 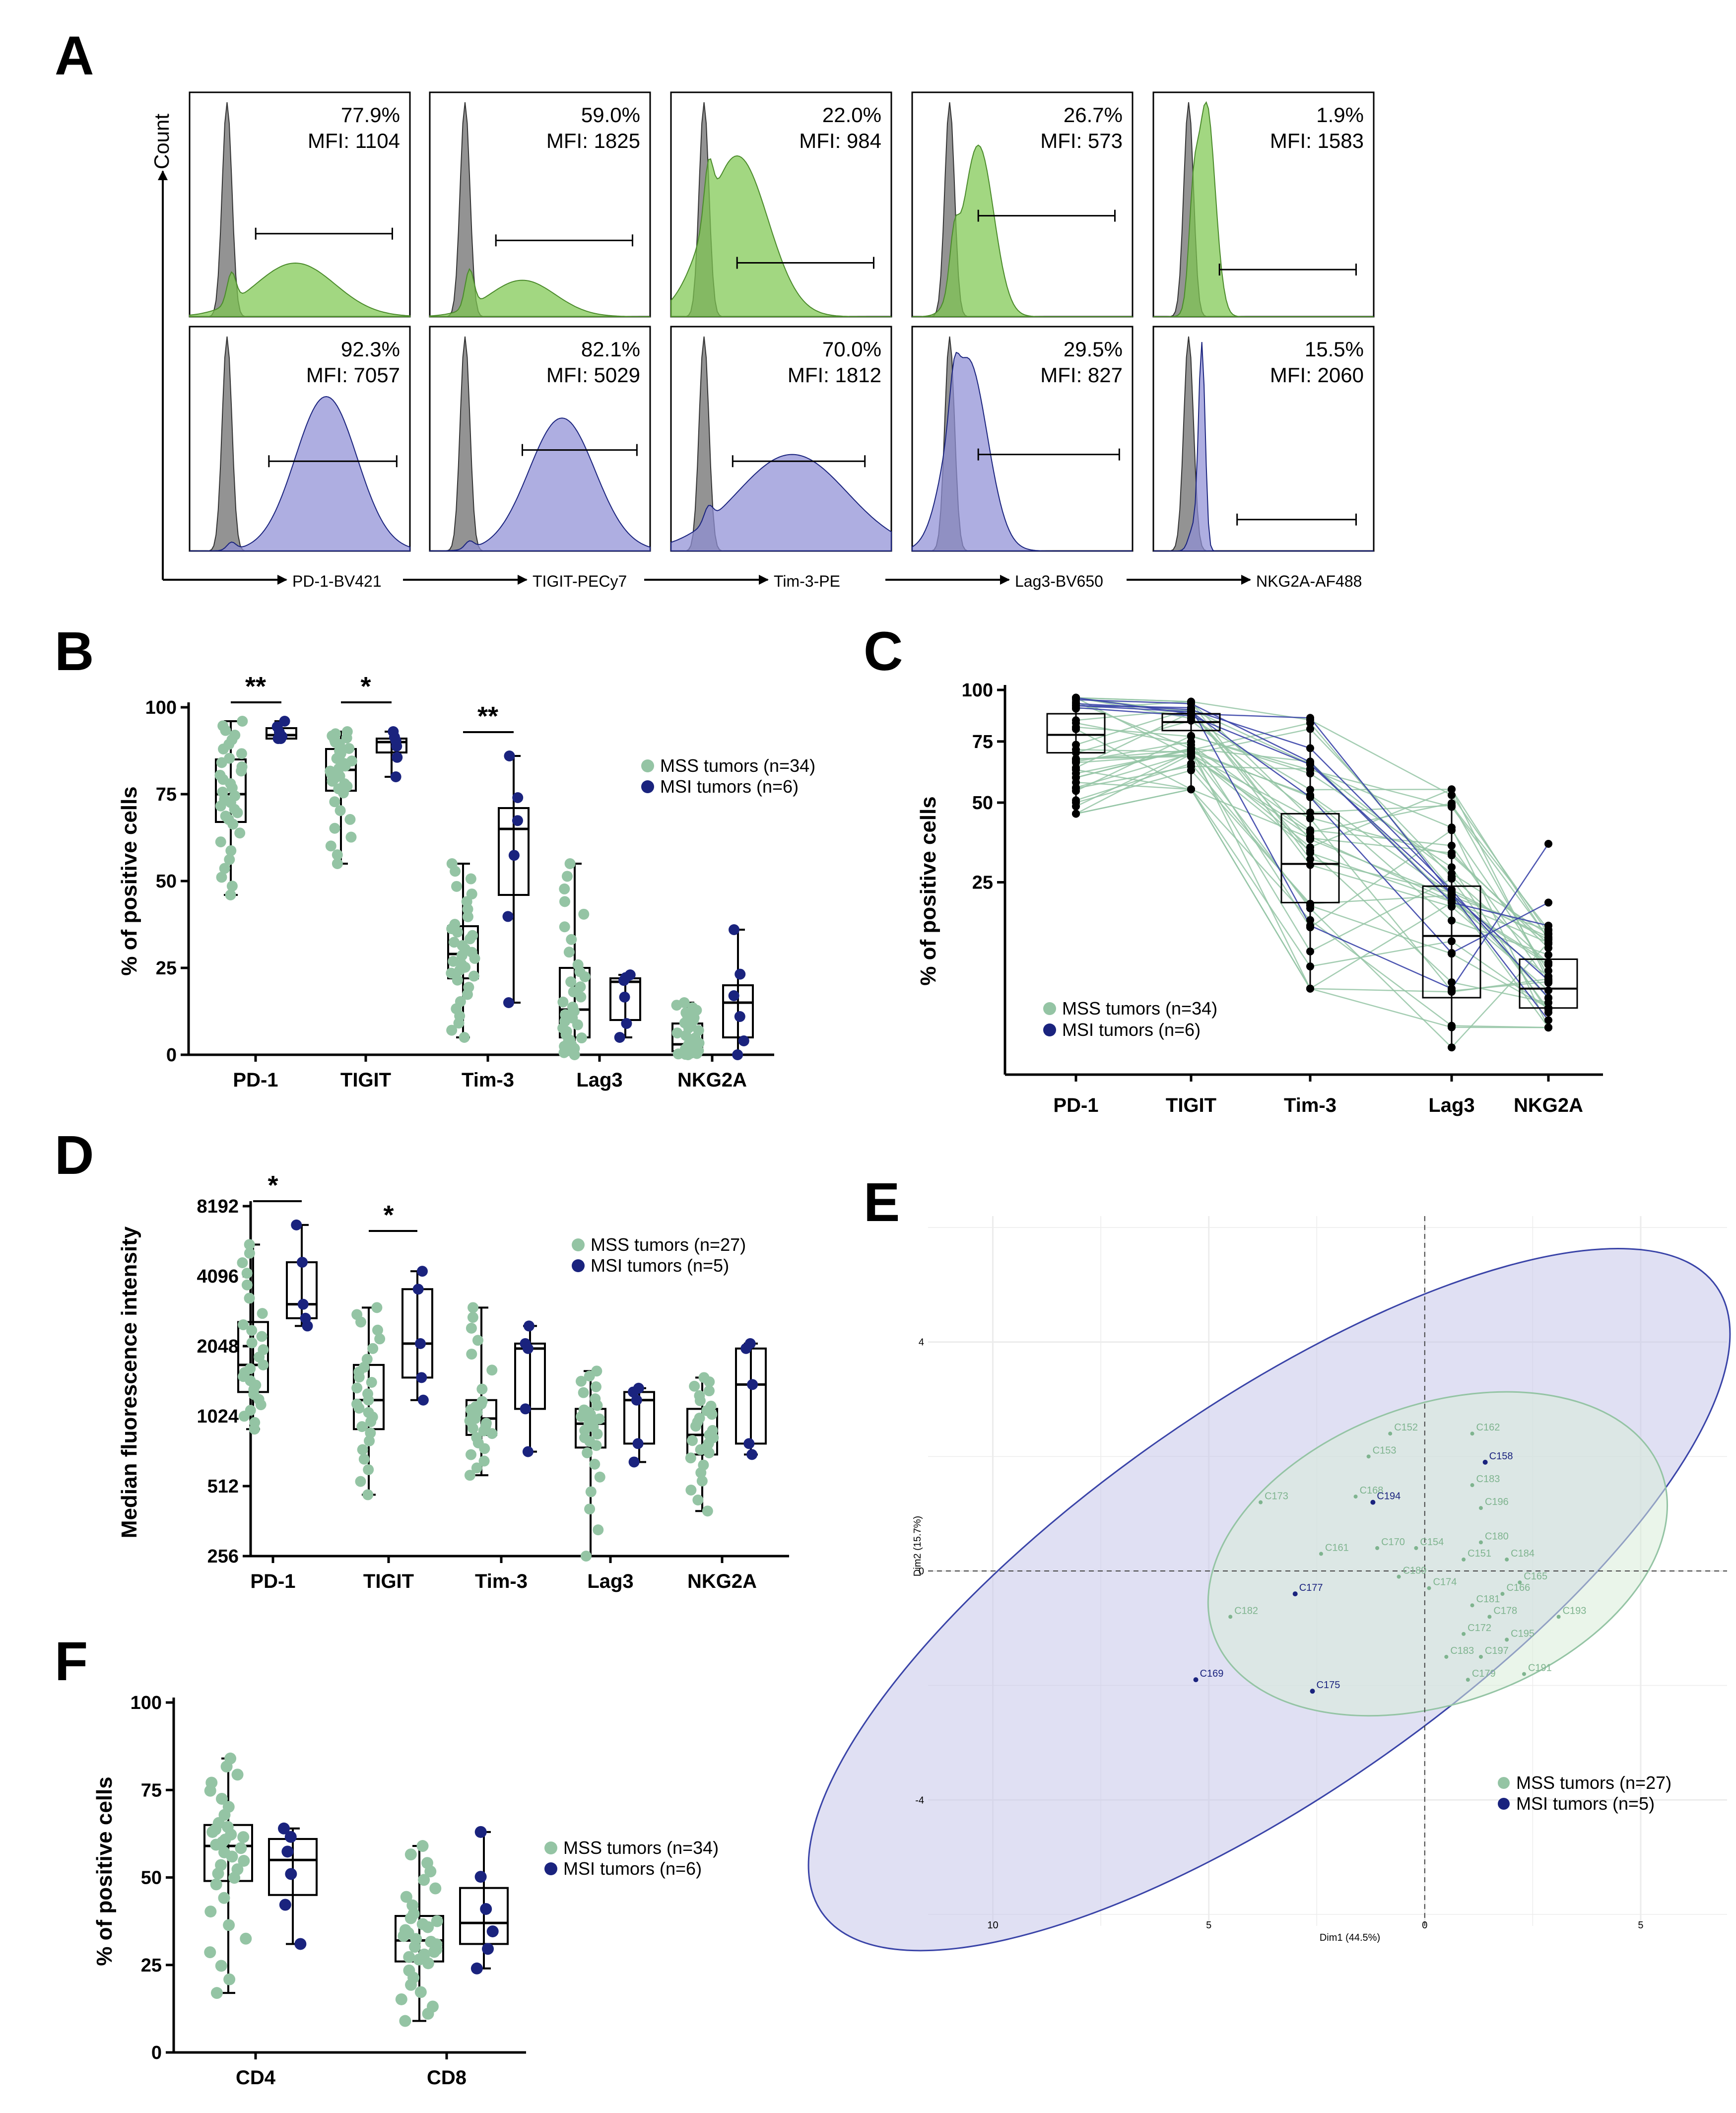 What do you see at coordinates (1276, 1496) in the screenshot?
I see `mss-sample-label: C173` at bounding box center [1276, 1496].